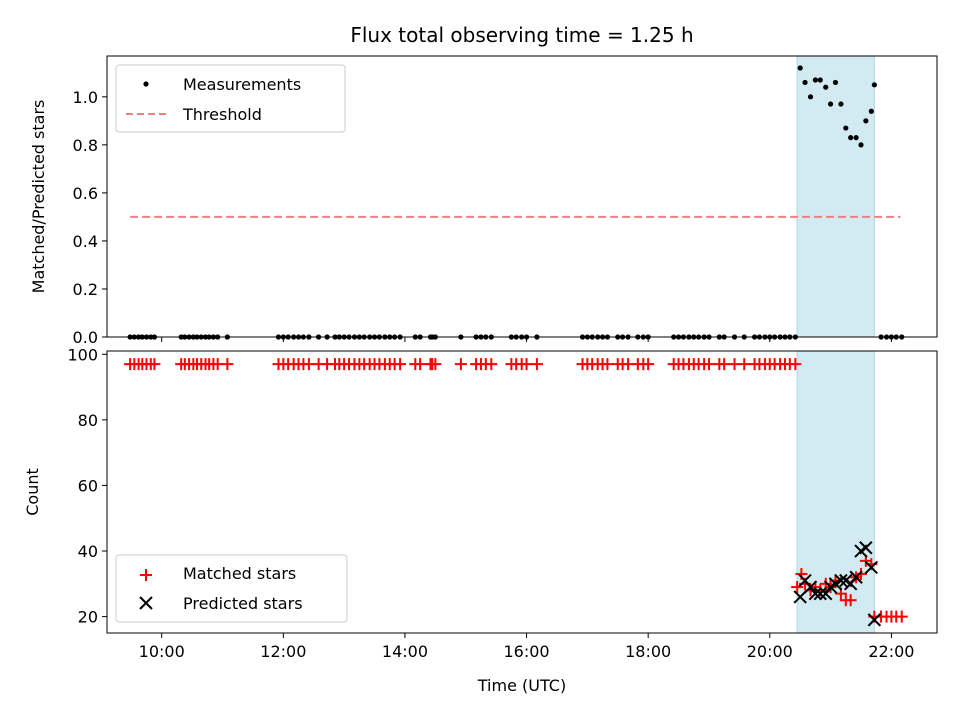 This screenshot has width=960, height=720. I want to click on y-tick-label: 0.8, so click(85, 145).